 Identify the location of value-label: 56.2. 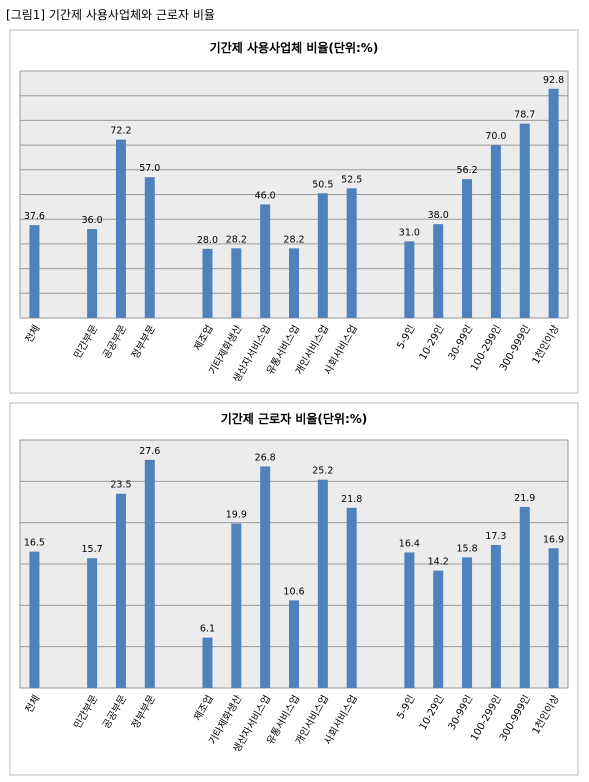
(466, 170).